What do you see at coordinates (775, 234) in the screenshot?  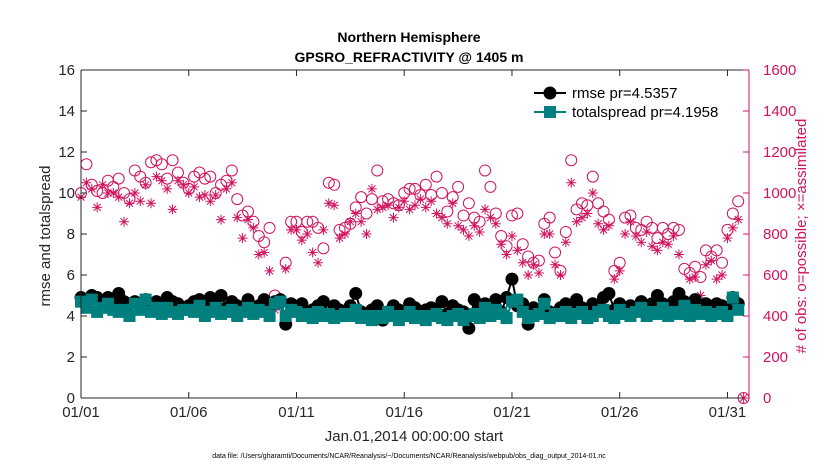 I see `y-right-tick-label: 800` at bounding box center [775, 234].